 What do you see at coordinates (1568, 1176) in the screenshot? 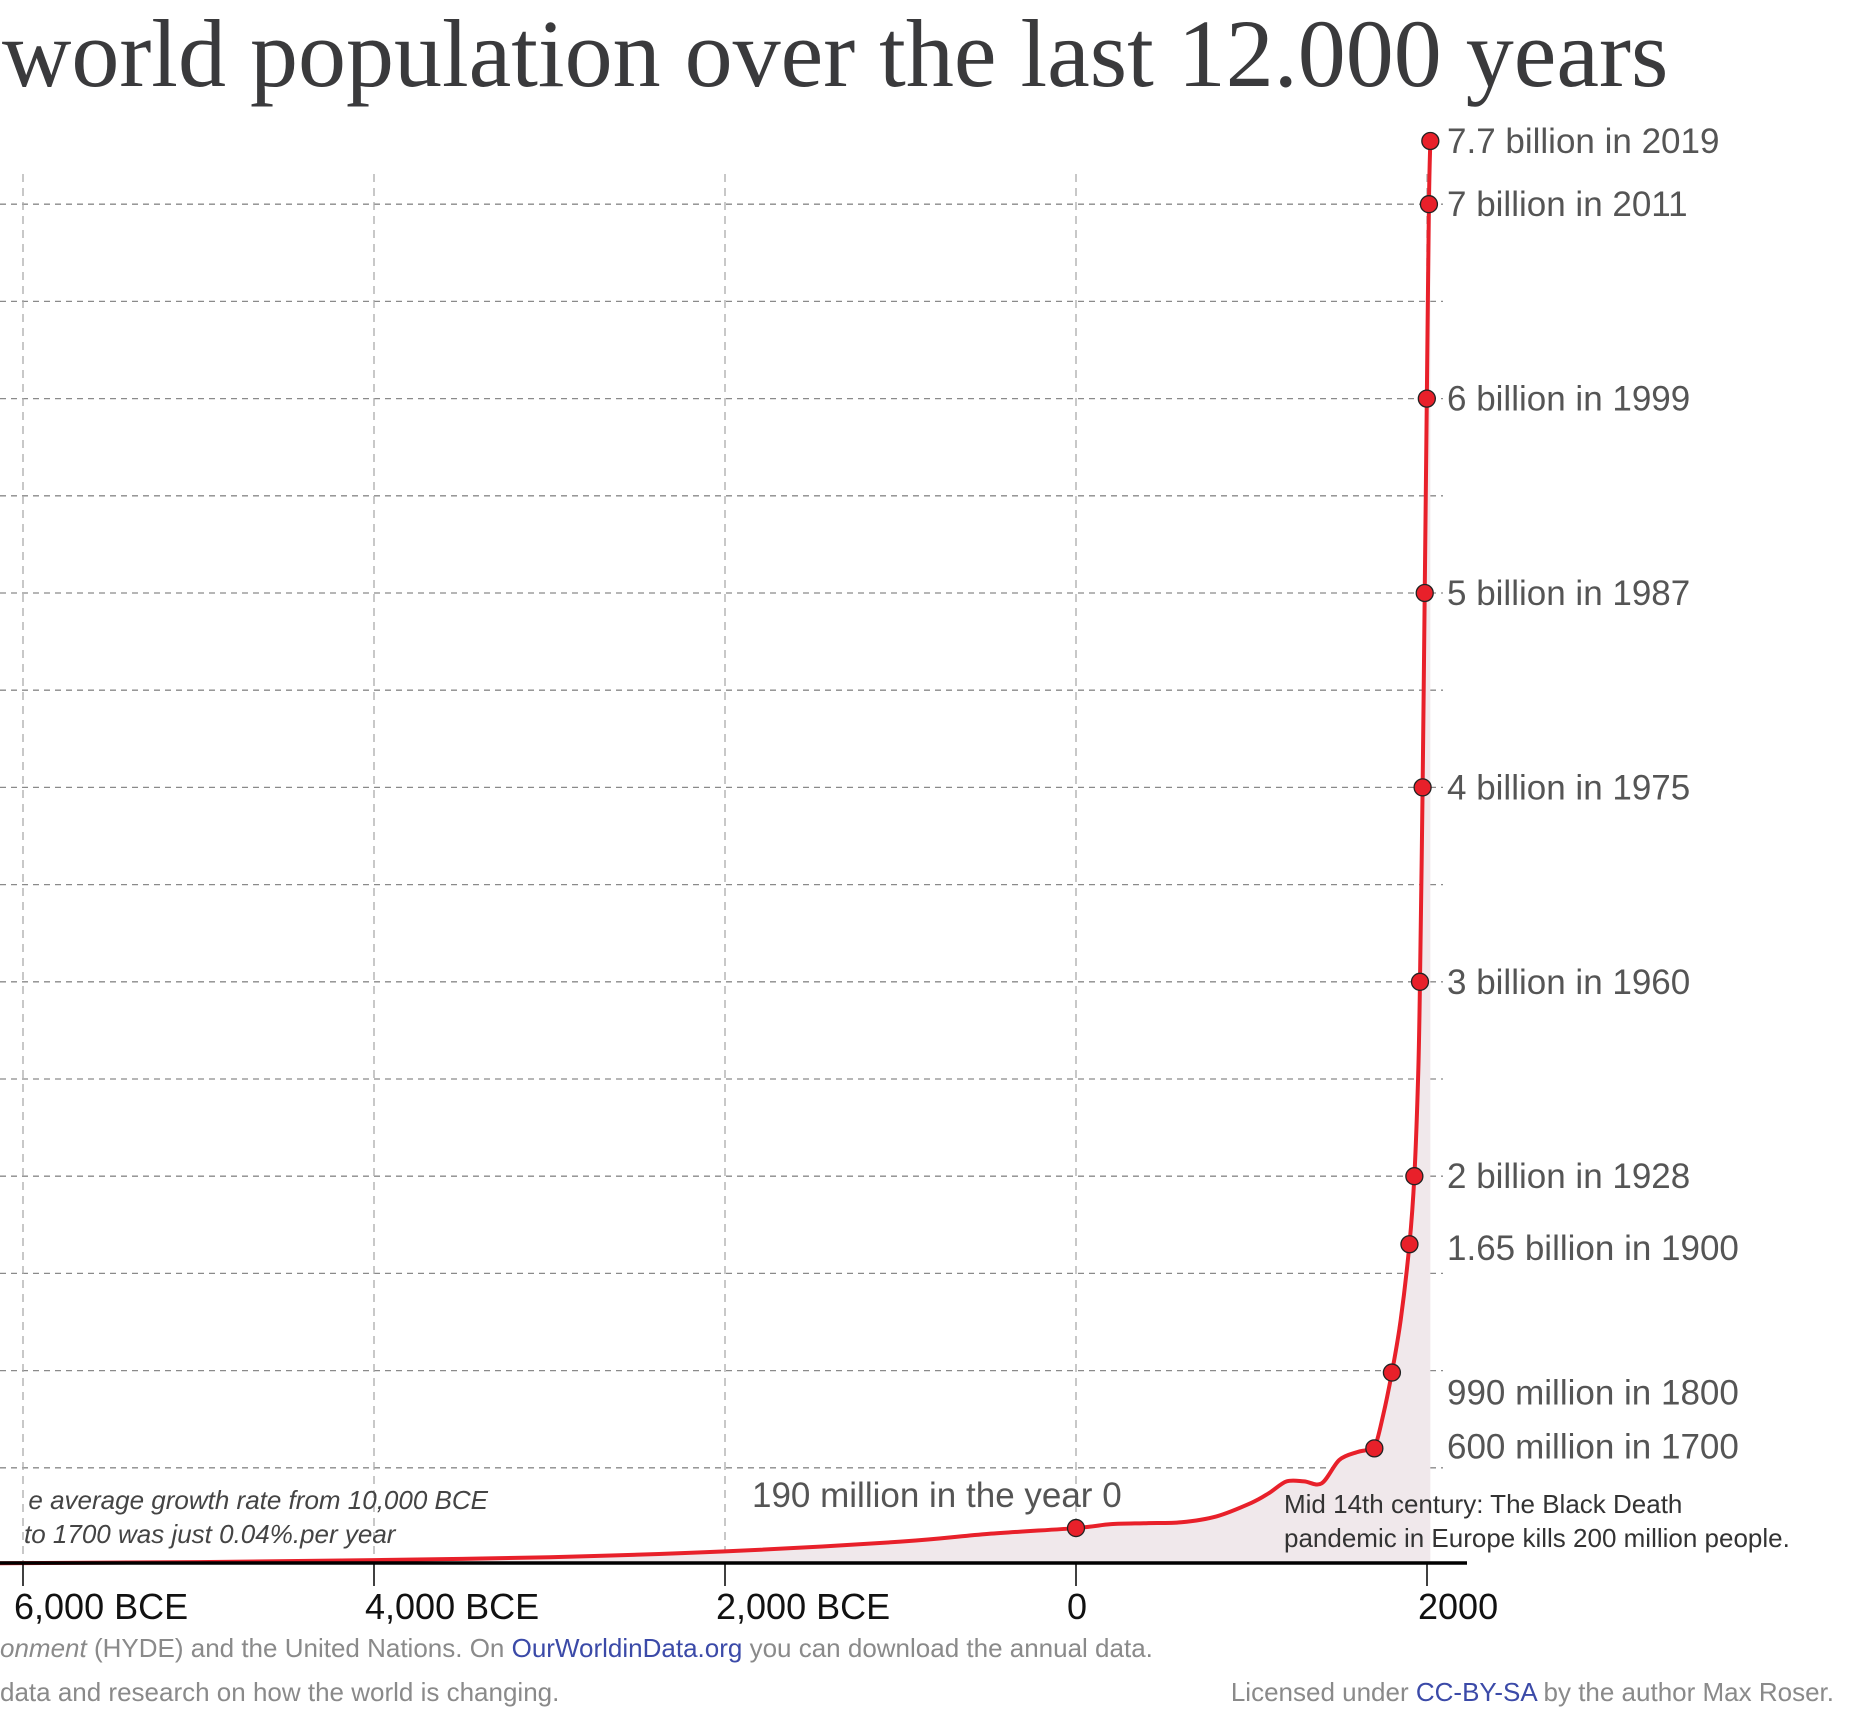
I see `data-label: 2 billion in 1928` at bounding box center [1568, 1176].